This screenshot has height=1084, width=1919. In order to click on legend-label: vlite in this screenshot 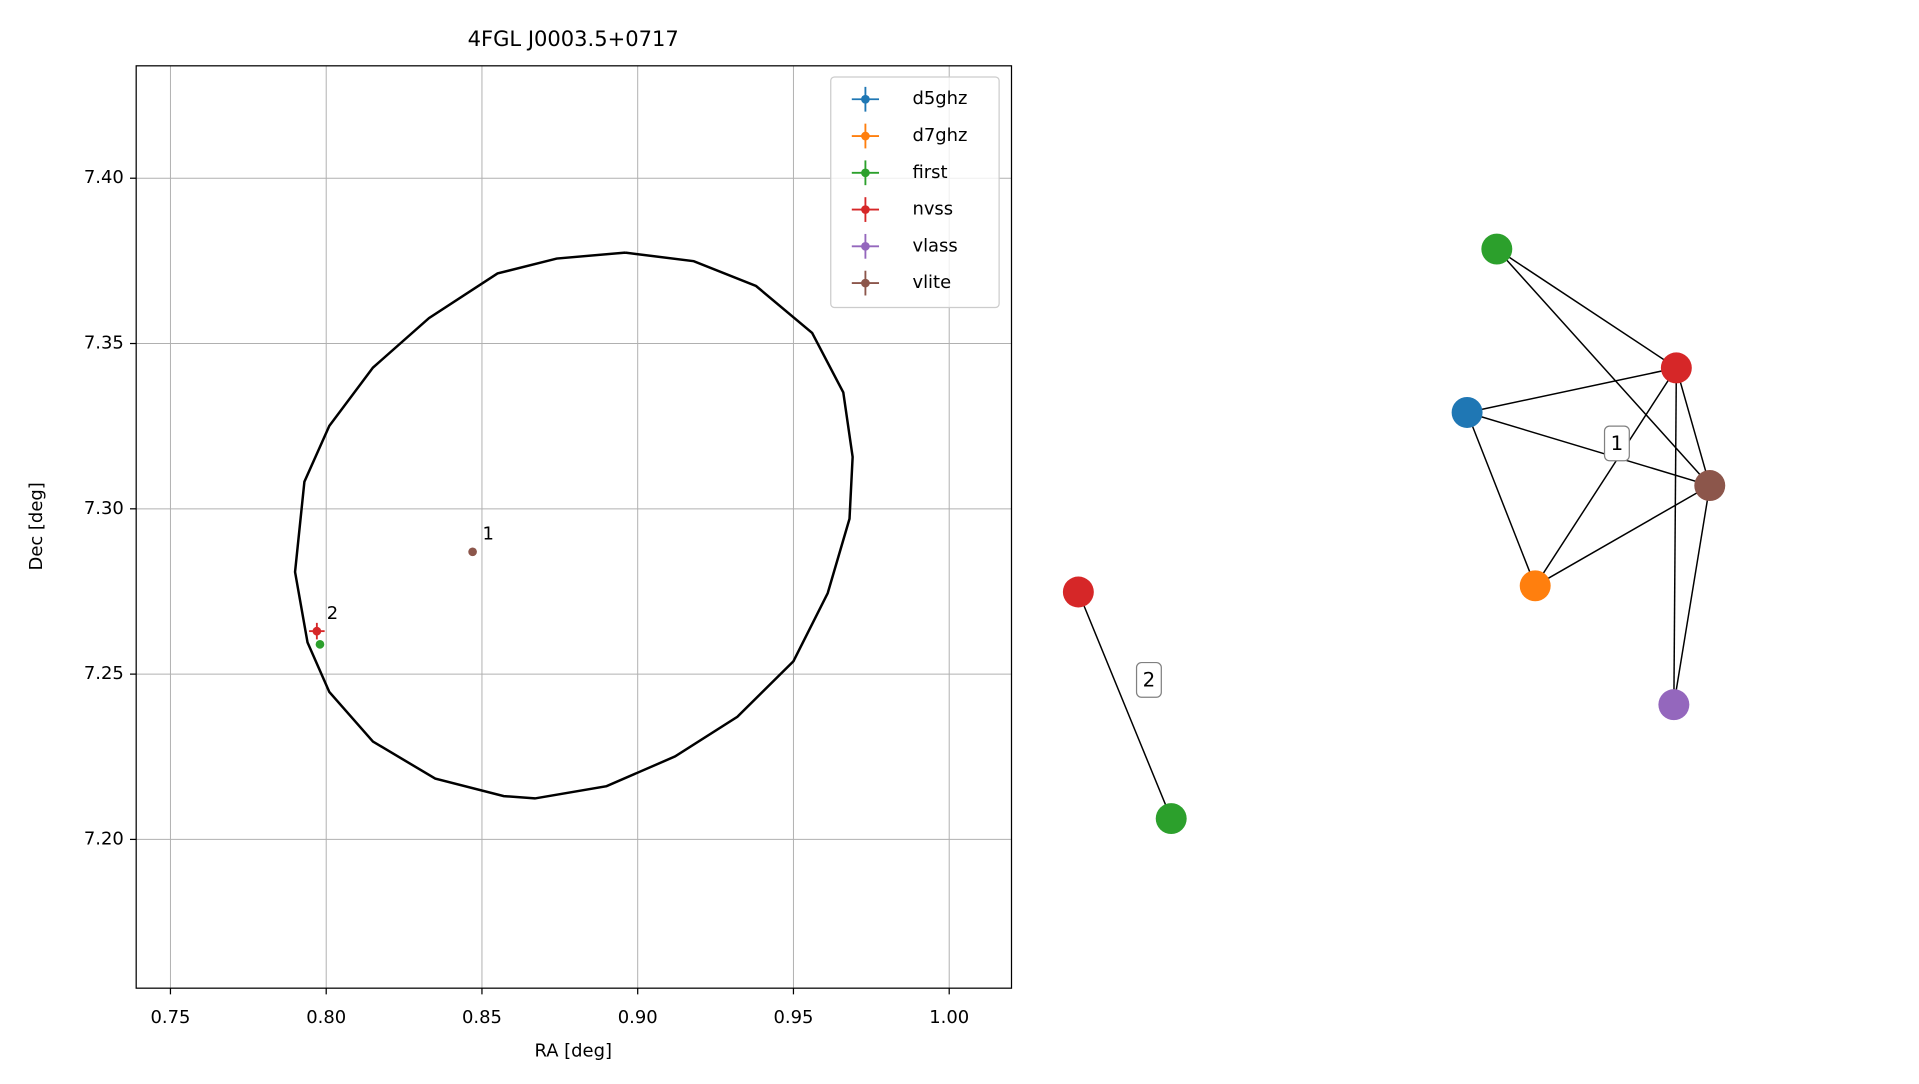, I will do `click(931, 282)`.